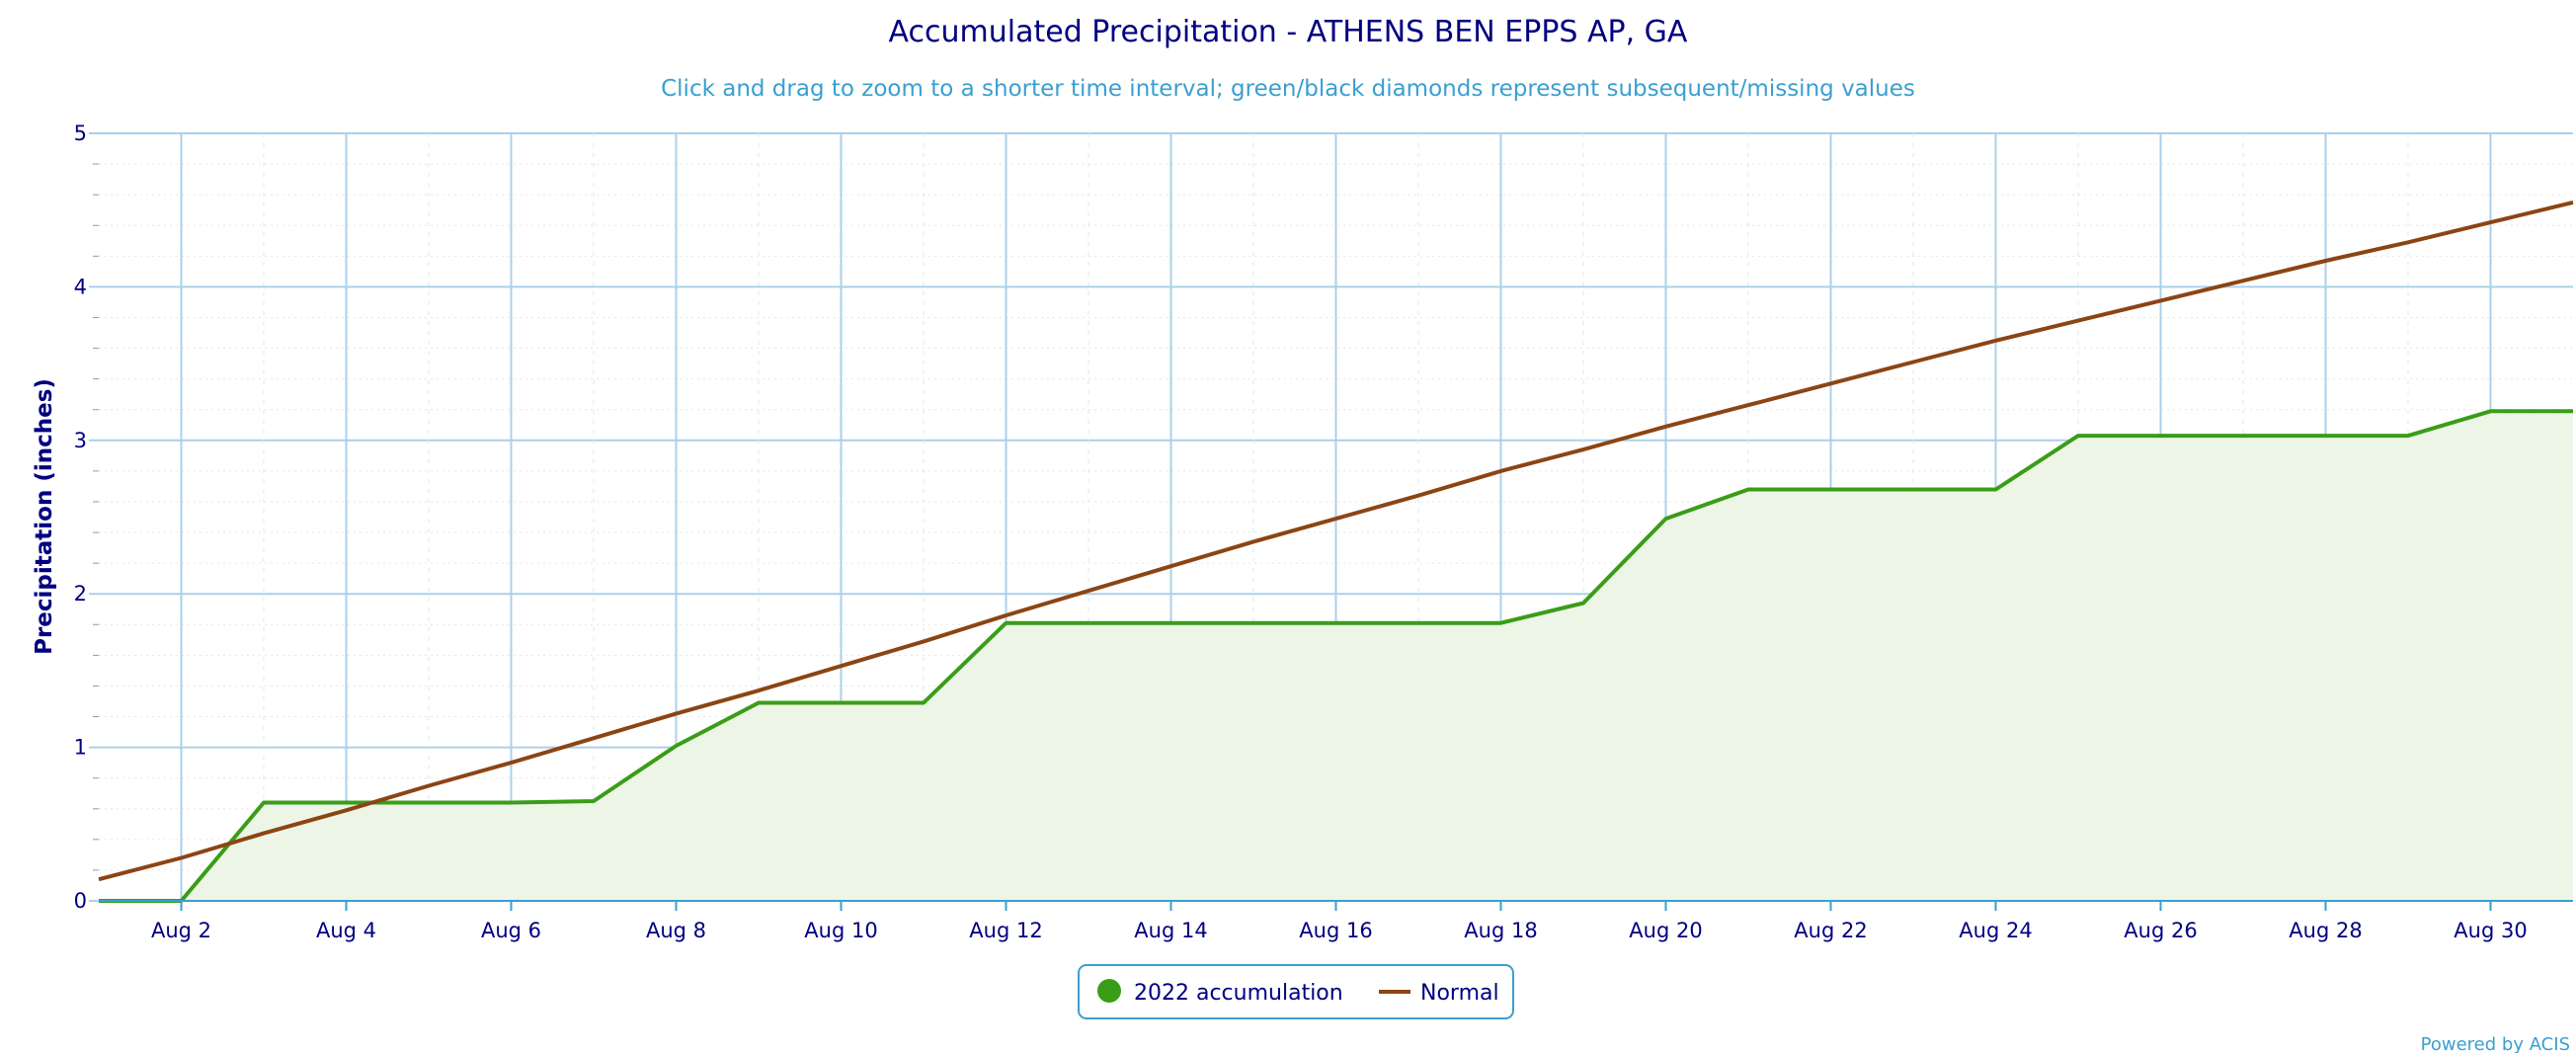 This screenshot has height=1053, width=2576. What do you see at coordinates (511, 931) in the screenshot?
I see `x-tick-label: Aug 6` at bounding box center [511, 931].